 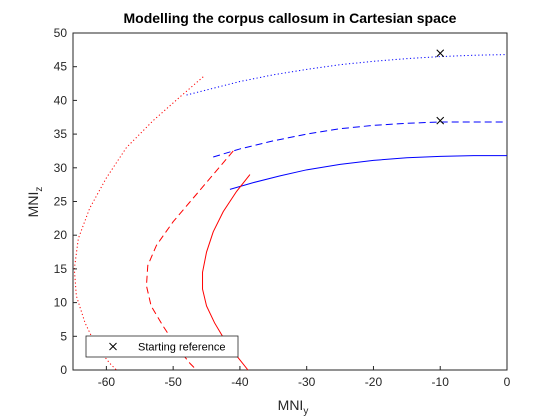 I want to click on marker-layer, so click(x=440, y=87).